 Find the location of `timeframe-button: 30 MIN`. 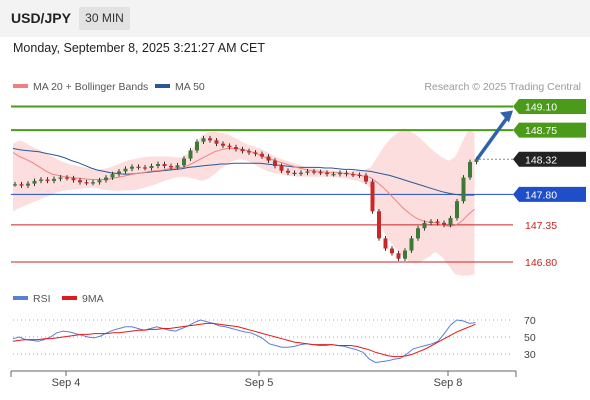

timeframe-button: 30 MIN is located at coordinates (104, 18).